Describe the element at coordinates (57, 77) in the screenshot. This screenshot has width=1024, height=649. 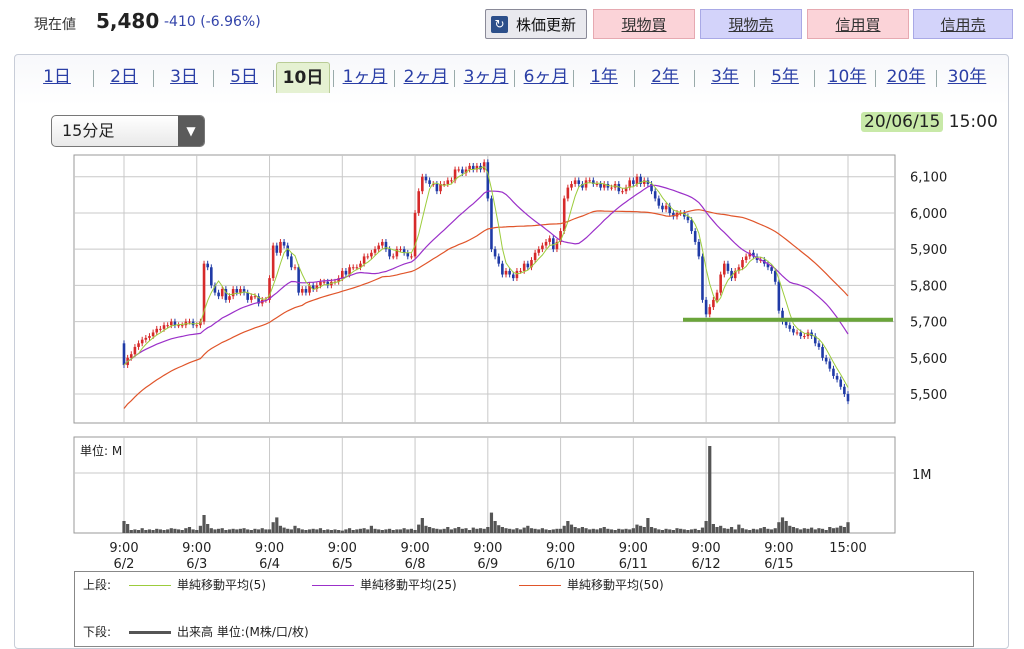
I see `tab-1日: 1日` at that location.